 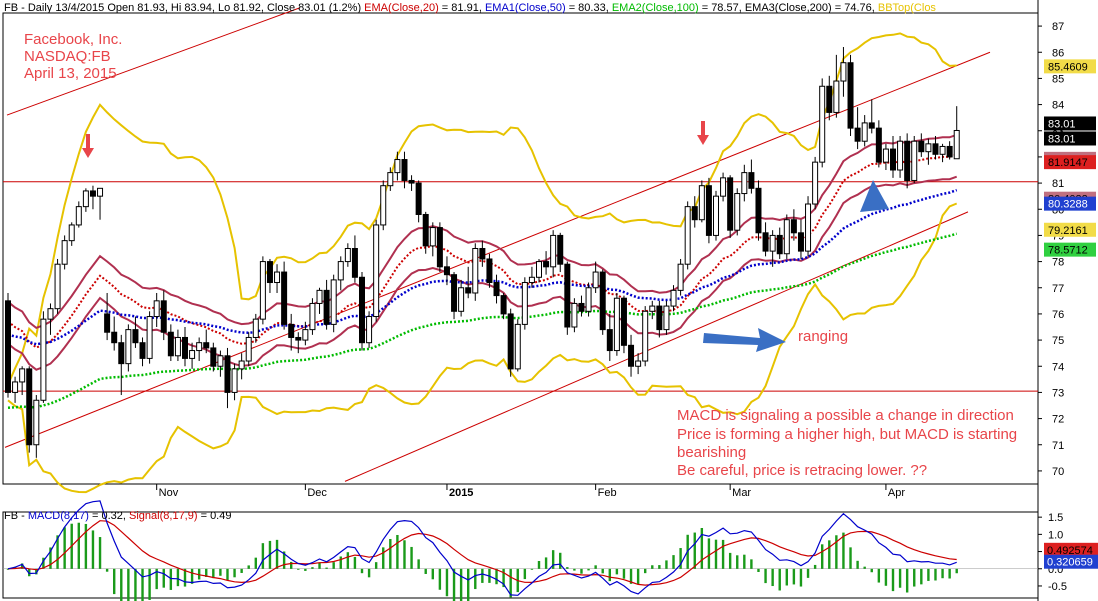 What do you see at coordinates (896, 493) in the screenshot?
I see `x-tick-label: Apr` at bounding box center [896, 493].